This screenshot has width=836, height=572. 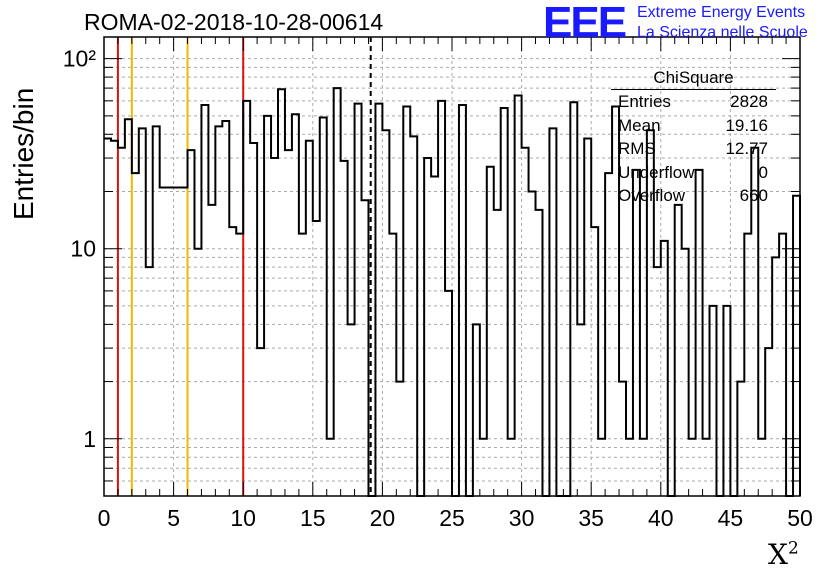 What do you see at coordinates (656, 172) in the screenshot?
I see `stats-label: Underflow` at bounding box center [656, 172].